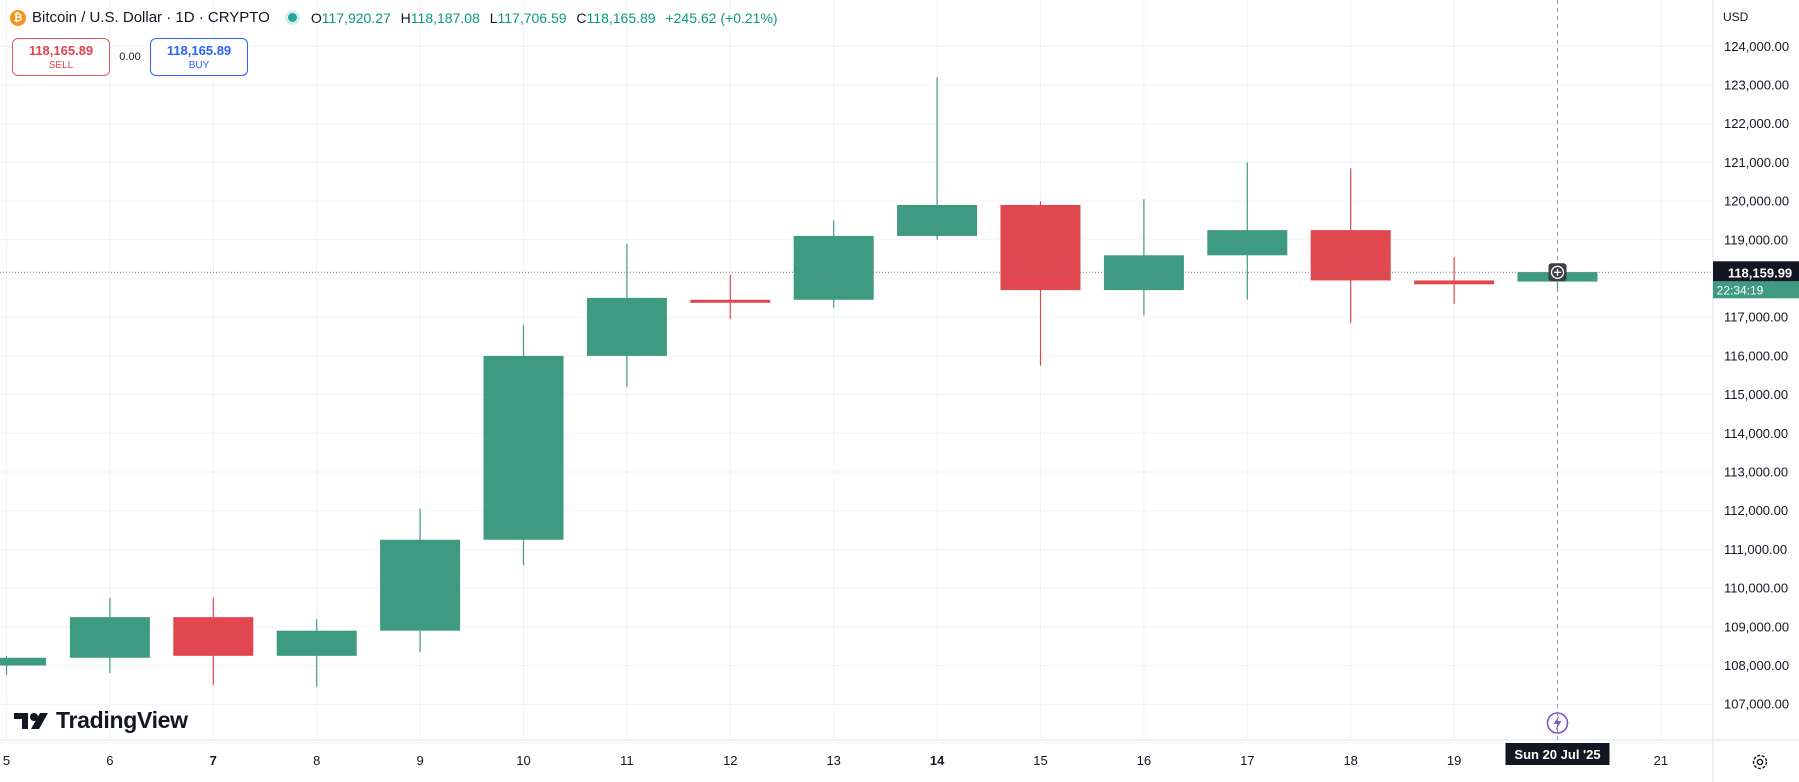 The image size is (1799, 782). What do you see at coordinates (122, 720) in the screenshot?
I see `brand-name: TradingView` at bounding box center [122, 720].